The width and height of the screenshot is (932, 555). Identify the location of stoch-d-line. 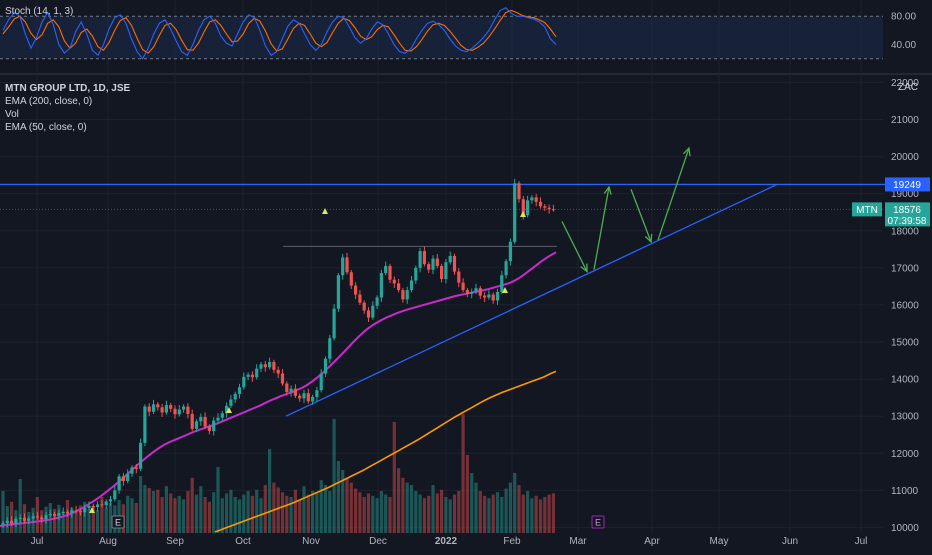
(279, 31).